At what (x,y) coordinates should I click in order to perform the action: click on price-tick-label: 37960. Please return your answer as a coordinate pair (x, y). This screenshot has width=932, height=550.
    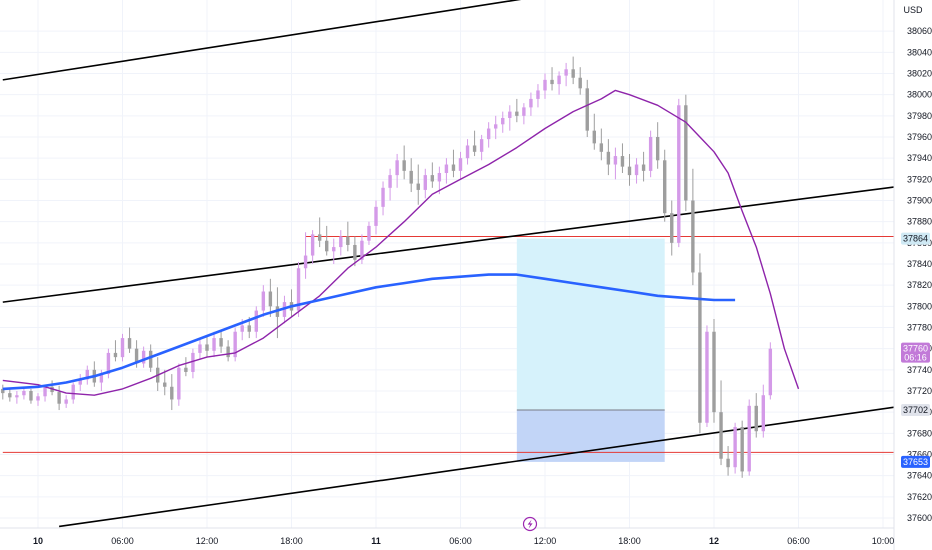
    Looking at the image, I should click on (919, 137).